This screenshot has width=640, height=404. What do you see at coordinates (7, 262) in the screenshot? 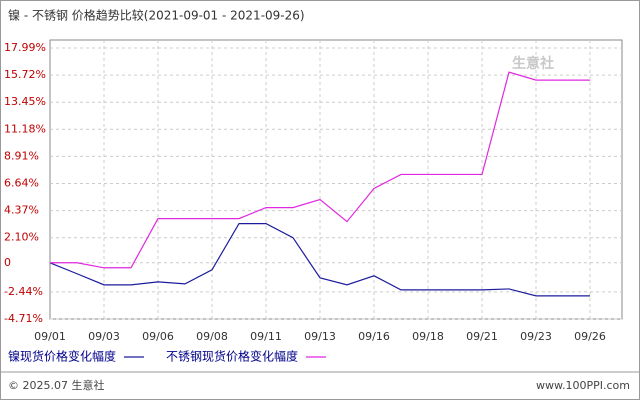
I see `y-tick-label: 0` at bounding box center [7, 262].